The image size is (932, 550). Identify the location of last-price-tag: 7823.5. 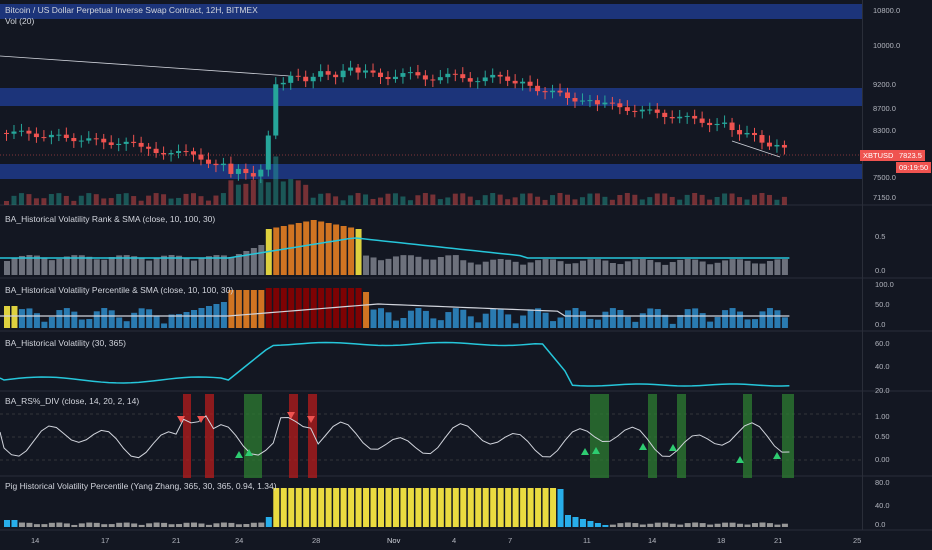
(910, 155).